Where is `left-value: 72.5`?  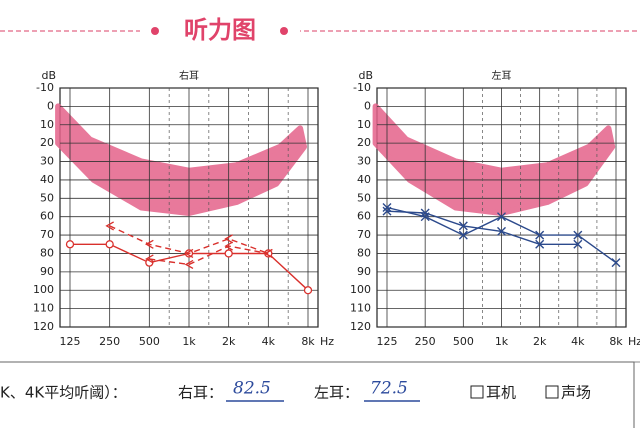
left-value: 72.5 is located at coordinates (389, 389).